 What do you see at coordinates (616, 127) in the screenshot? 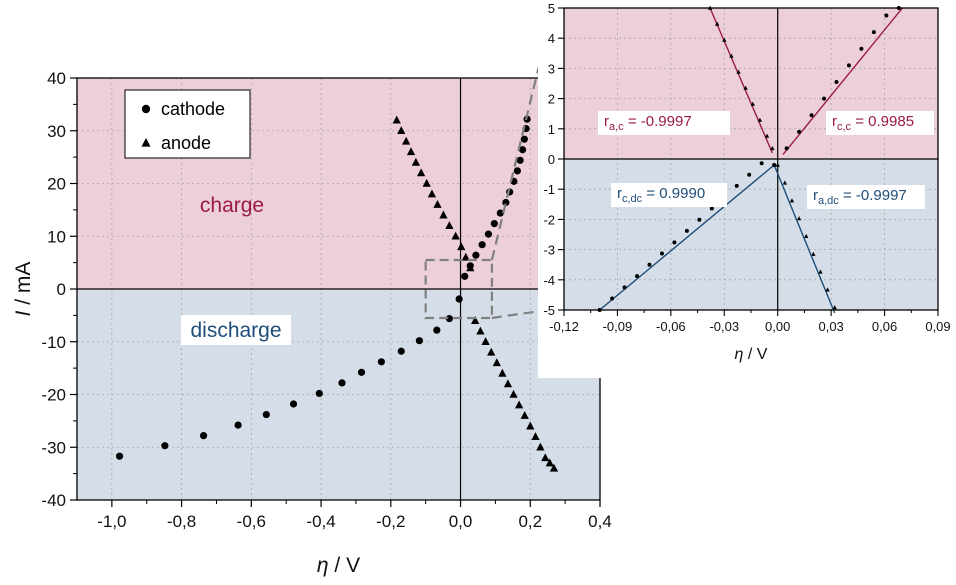
I see `annotation-subscript: a,c` at bounding box center [616, 127].